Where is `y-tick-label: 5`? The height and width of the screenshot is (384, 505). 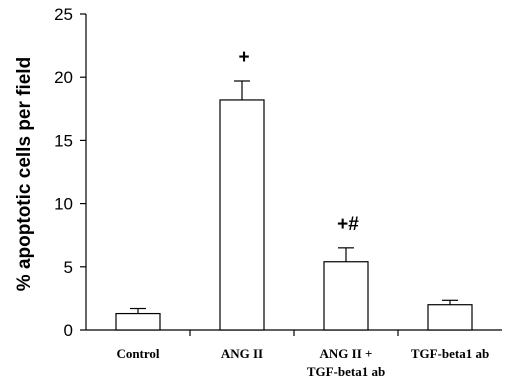
y-tick-label: 5 is located at coordinates (68, 267).